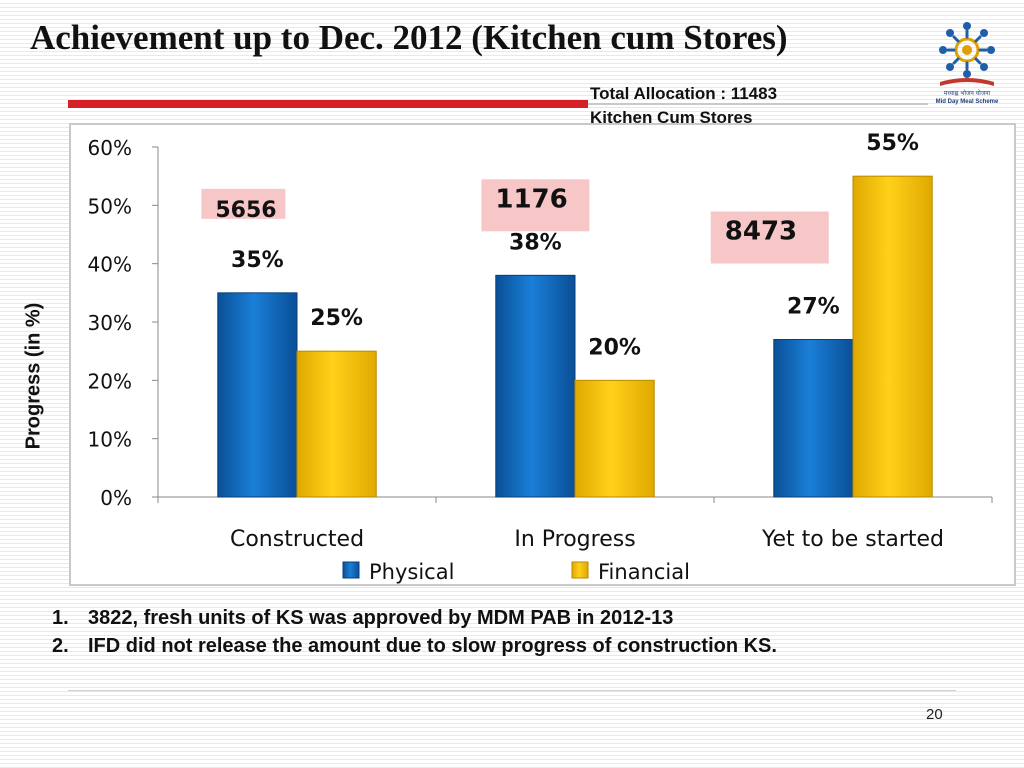 This screenshot has width=1024, height=768. What do you see at coordinates (60, 646) in the screenshot?
I see `note-number: 2.` at bounding box center [60, 646].